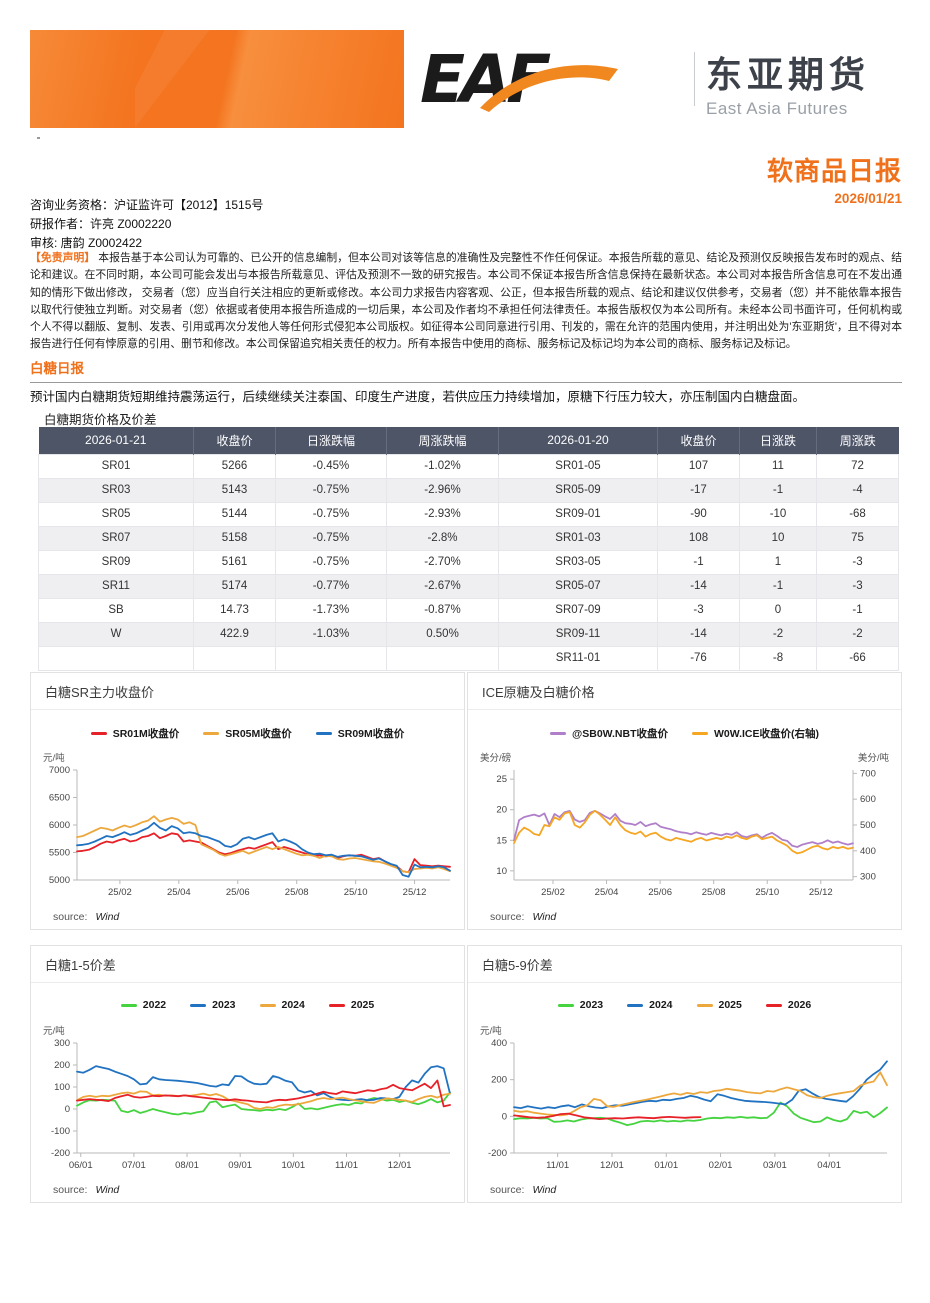  Describe the element at coordinates (775, 1165) in the screenshot. I see `x-tick-label: 03/01` at that location.